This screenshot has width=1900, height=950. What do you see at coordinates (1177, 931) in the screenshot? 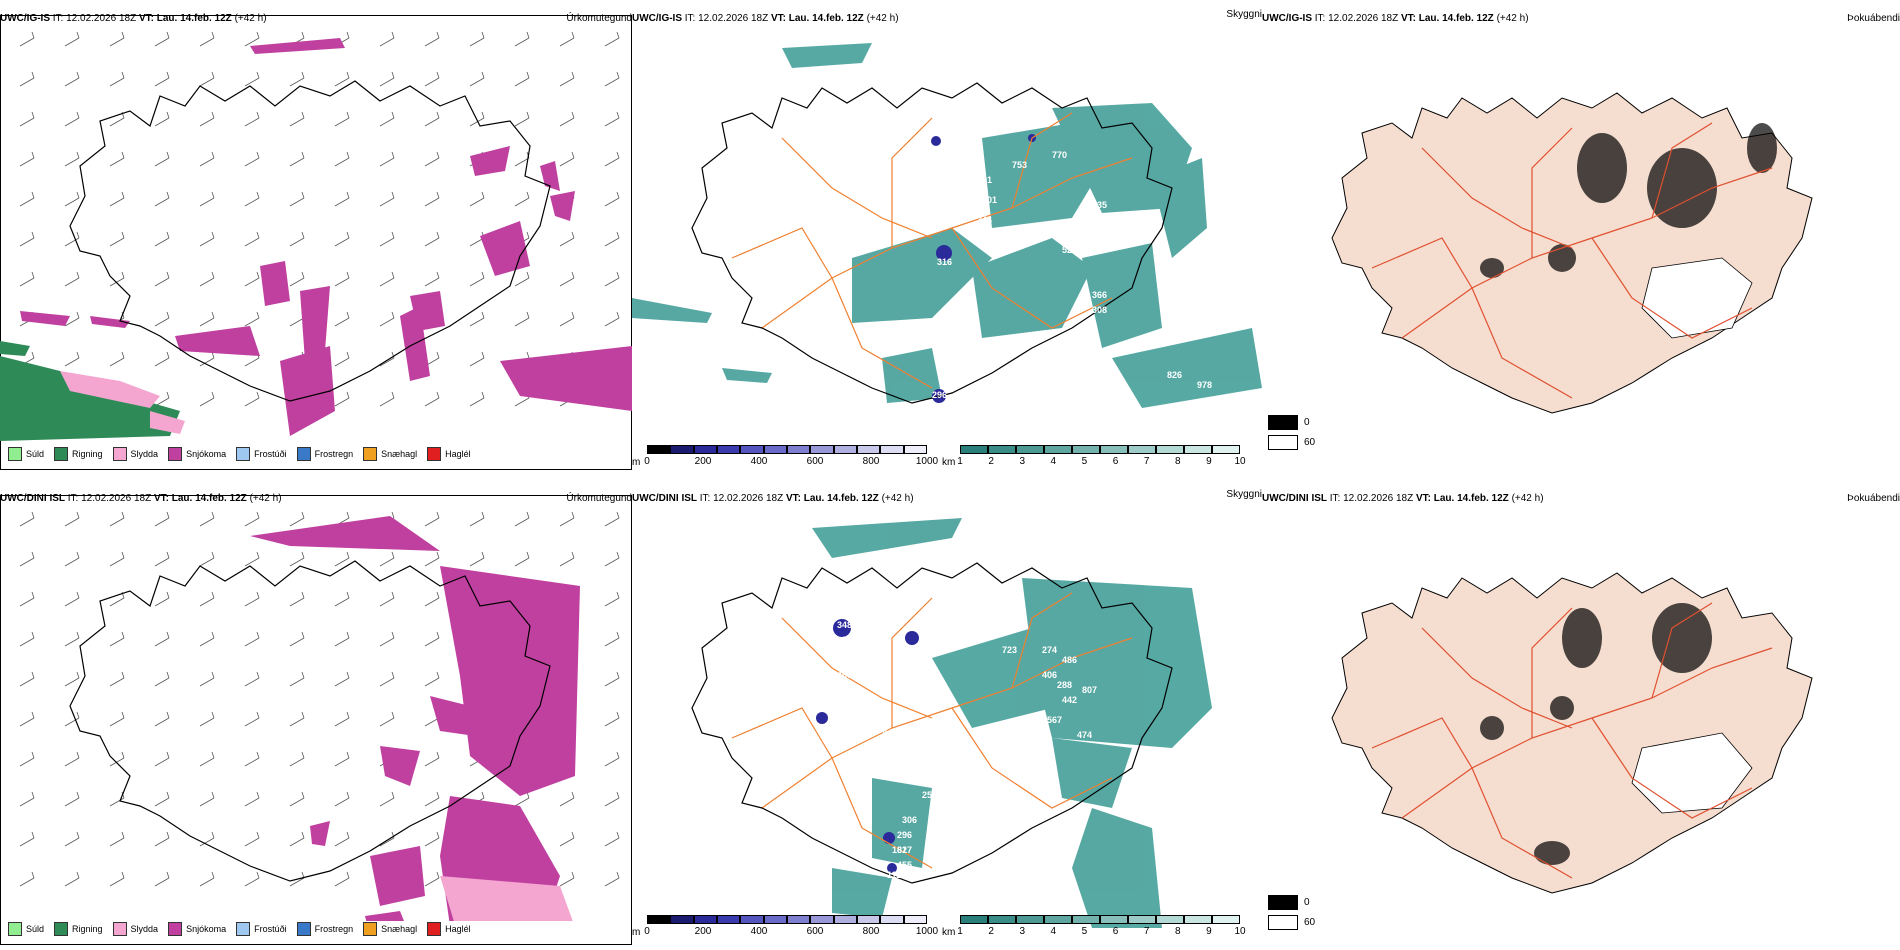
I see `colorbar-tick: 8` at bounding box center [1177, 931].